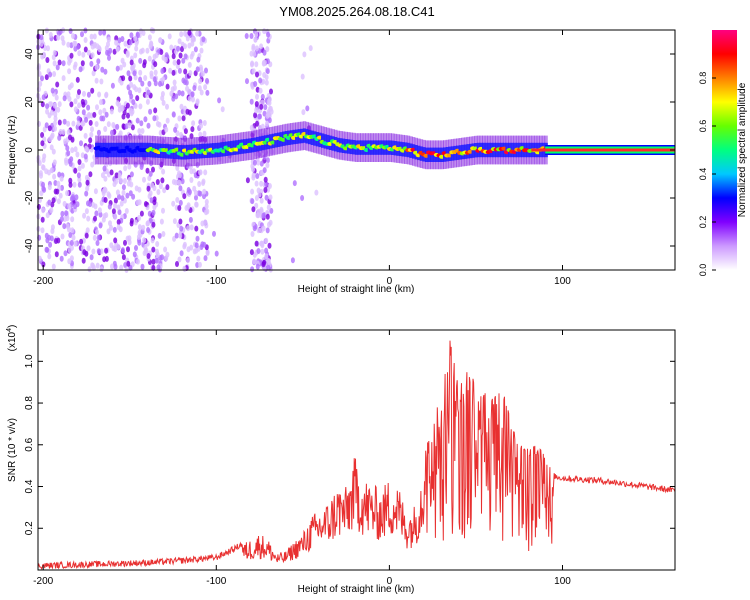 The height and width of the screenshot is (600, 750). I want to click on colorbar-tick-label: 0.8, so click(703, 78).